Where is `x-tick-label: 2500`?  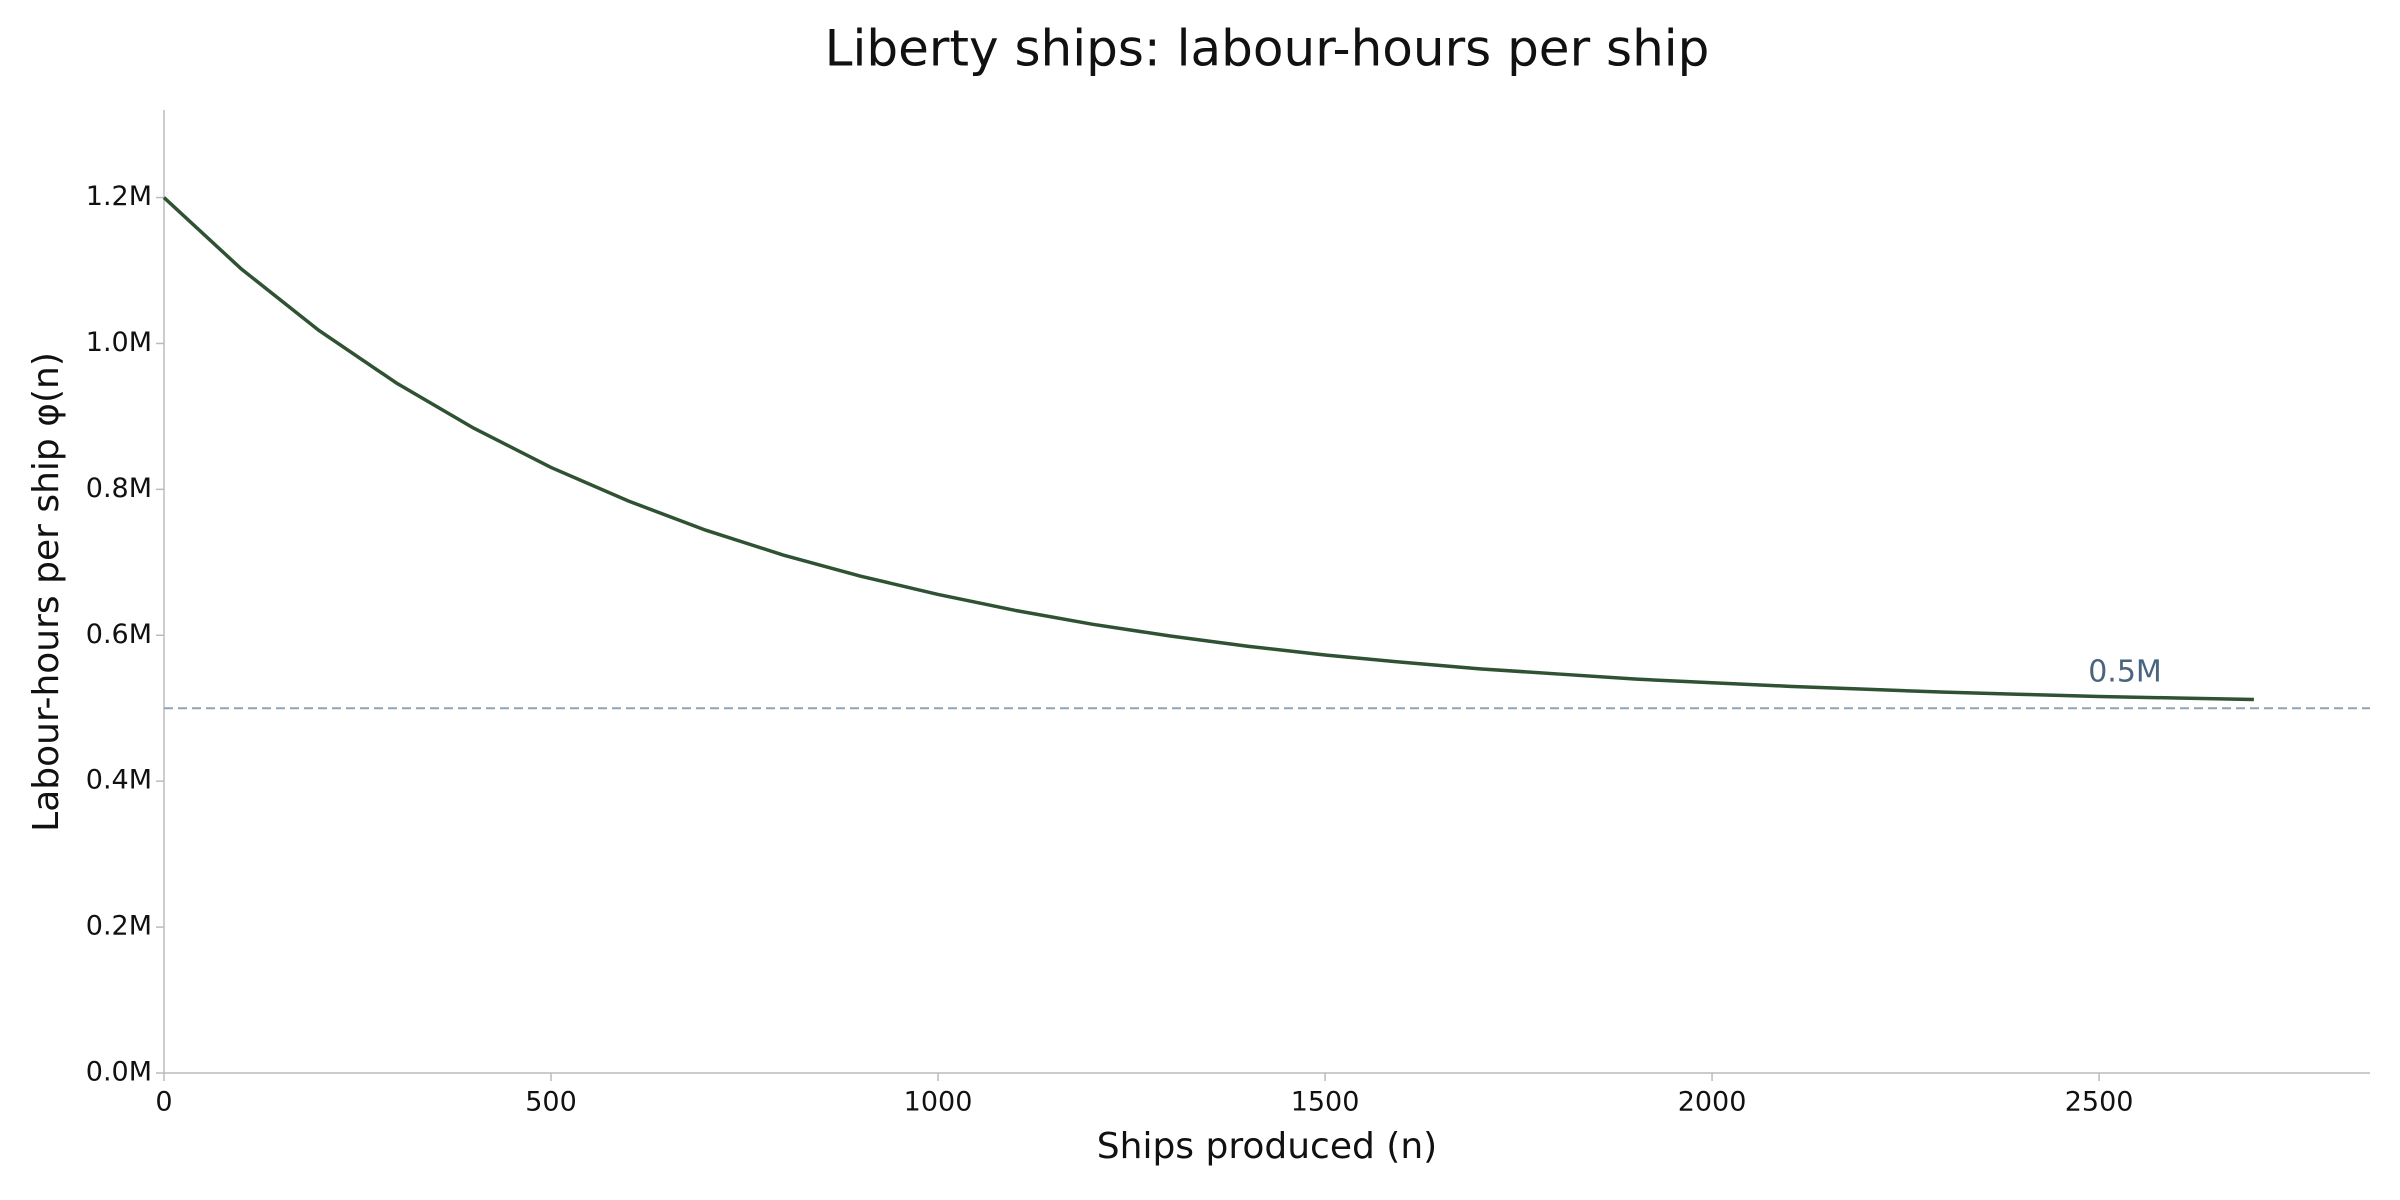
x-tick-label: 2500 is located at coordinates (2099, 1102).